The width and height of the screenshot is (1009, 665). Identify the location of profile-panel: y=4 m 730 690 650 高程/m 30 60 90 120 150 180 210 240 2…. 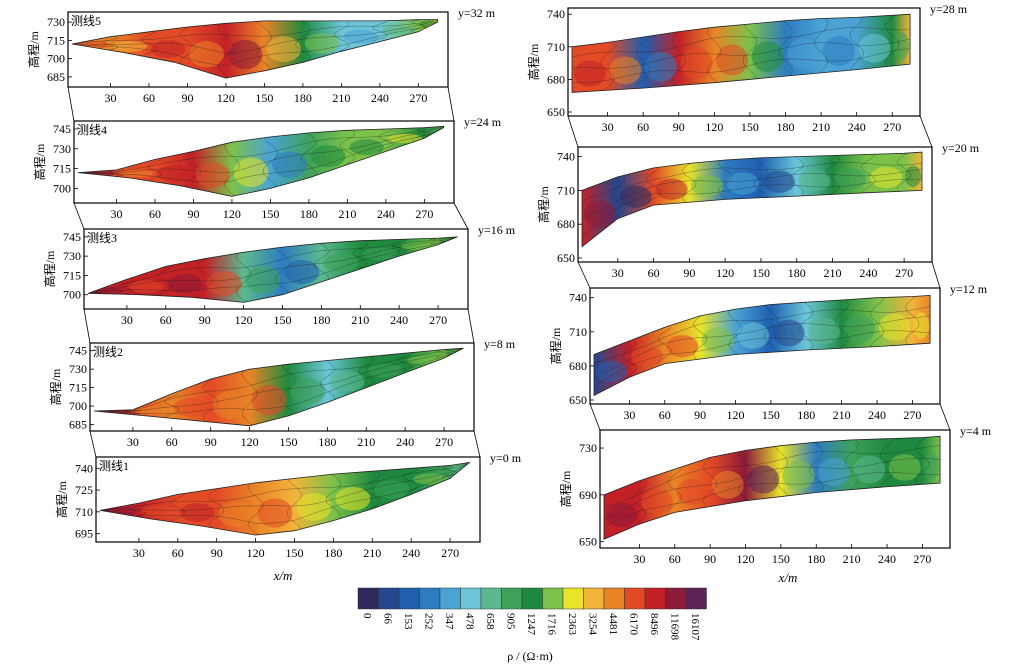
(775, 495).